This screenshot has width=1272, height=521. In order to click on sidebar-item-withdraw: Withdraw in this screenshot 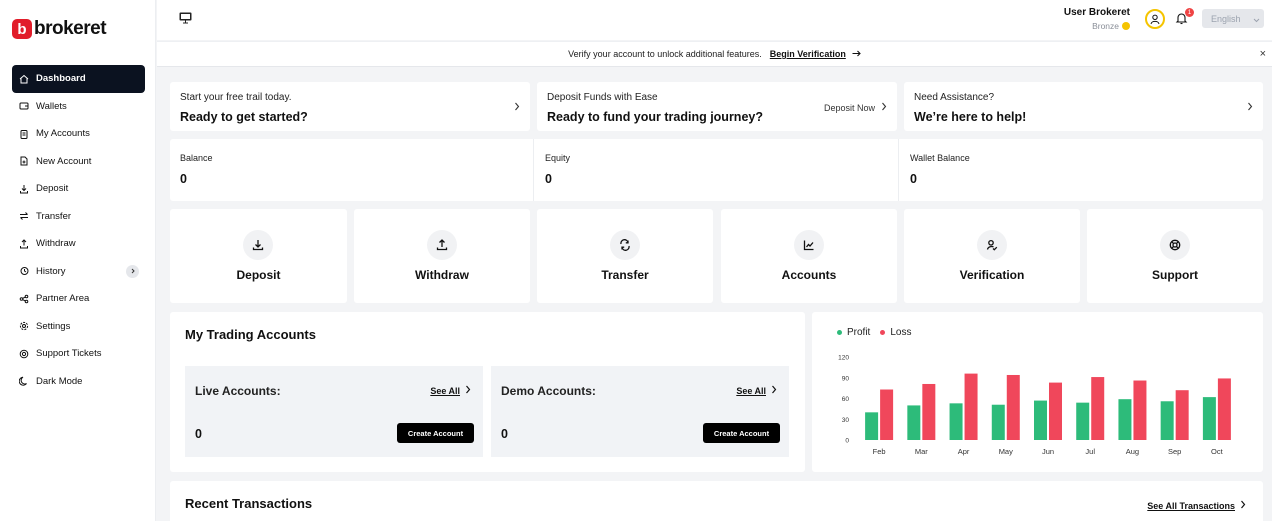, I will do `click(78, 244)`.